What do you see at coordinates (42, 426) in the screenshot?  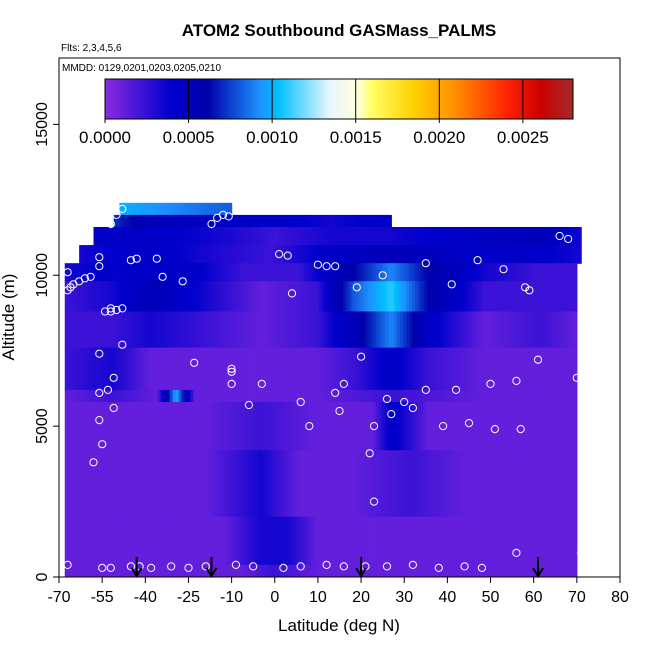 I see `y-tick-label: 5000` at bounding box center [42, 426].